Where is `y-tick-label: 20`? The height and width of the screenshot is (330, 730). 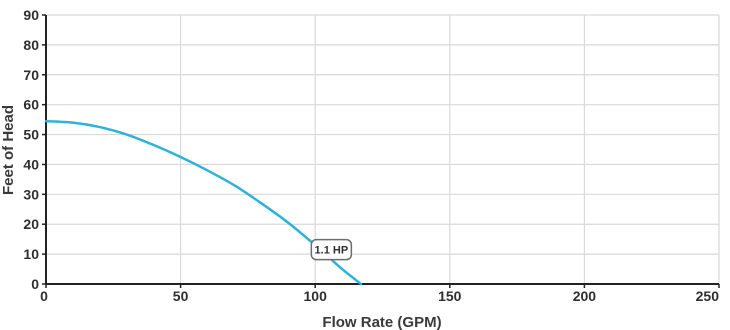
y-tick-label: 20 is located at coordinates (31, 224).